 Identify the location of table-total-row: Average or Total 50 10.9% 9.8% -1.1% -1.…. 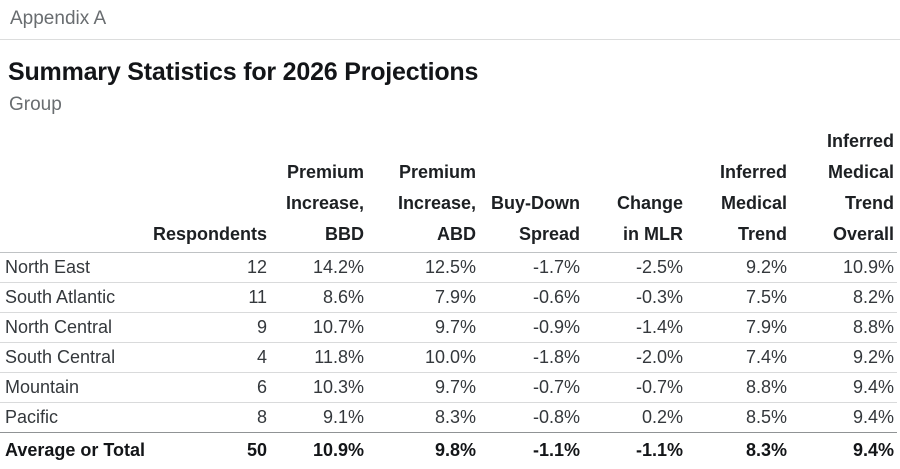
(448, 450).